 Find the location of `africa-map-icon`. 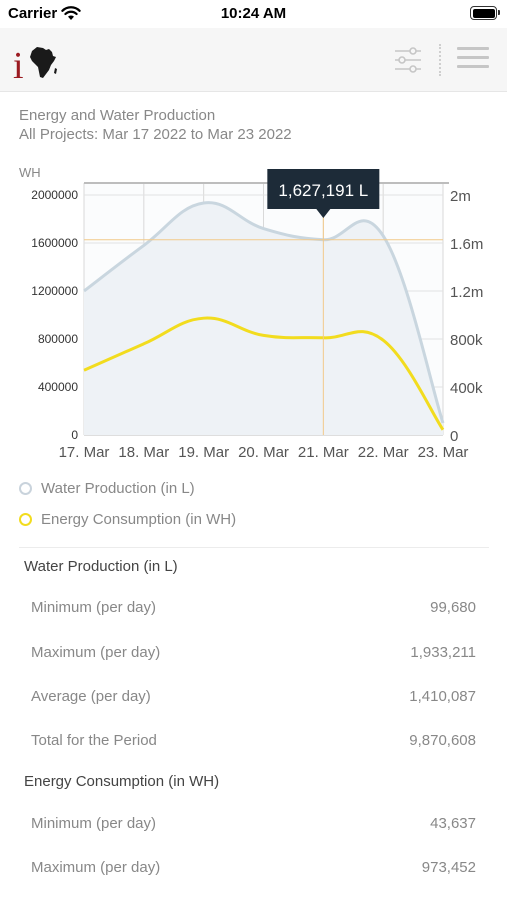

africa-map-icon is located at coordinates (43, 62).